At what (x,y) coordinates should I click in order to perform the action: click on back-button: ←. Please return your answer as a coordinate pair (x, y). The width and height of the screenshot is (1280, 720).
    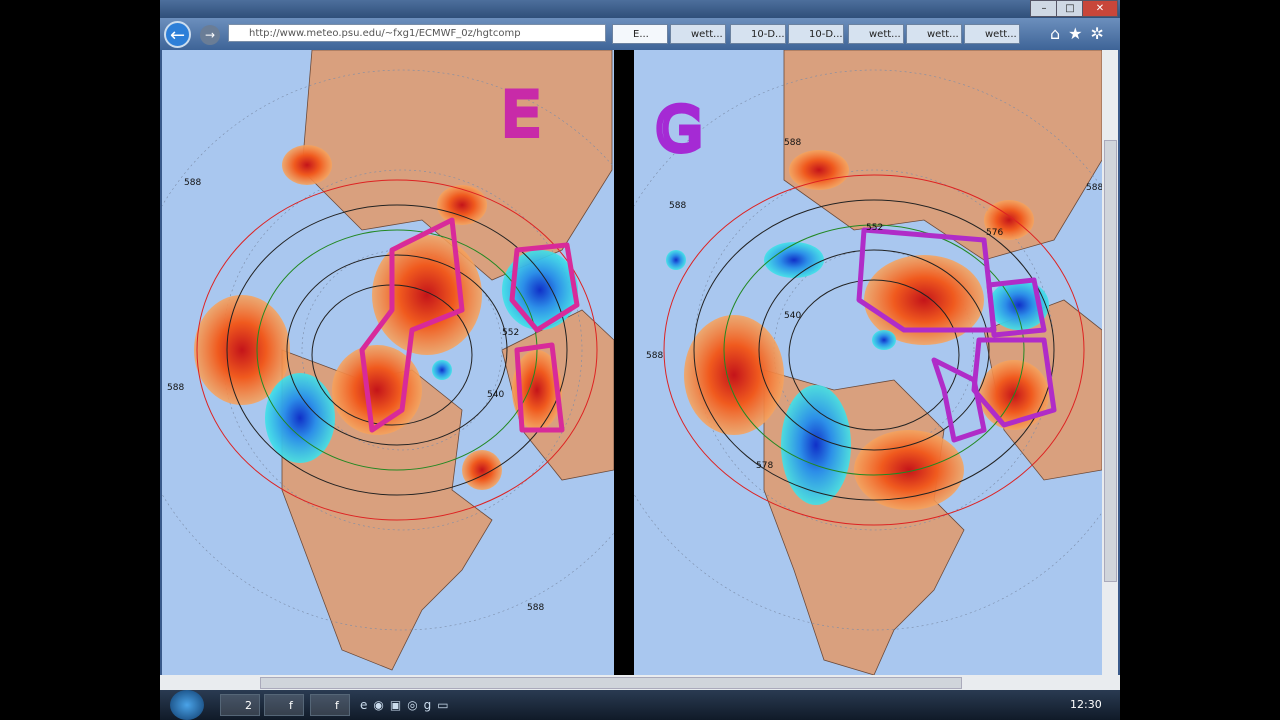
    Looking at the image, I should click on (177, 34).